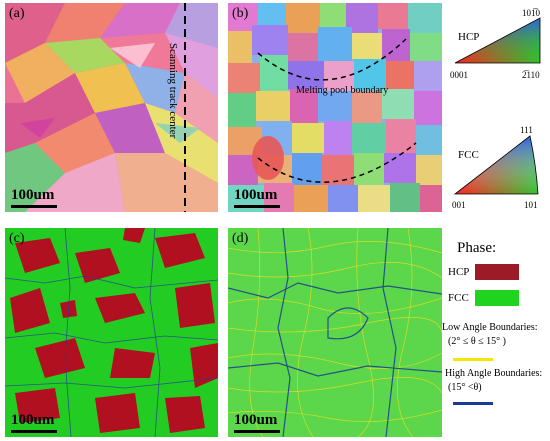 The height and width of the screenshot is (441, 550). I want to click on fcc-corner-top: 111, so click(526, 130).